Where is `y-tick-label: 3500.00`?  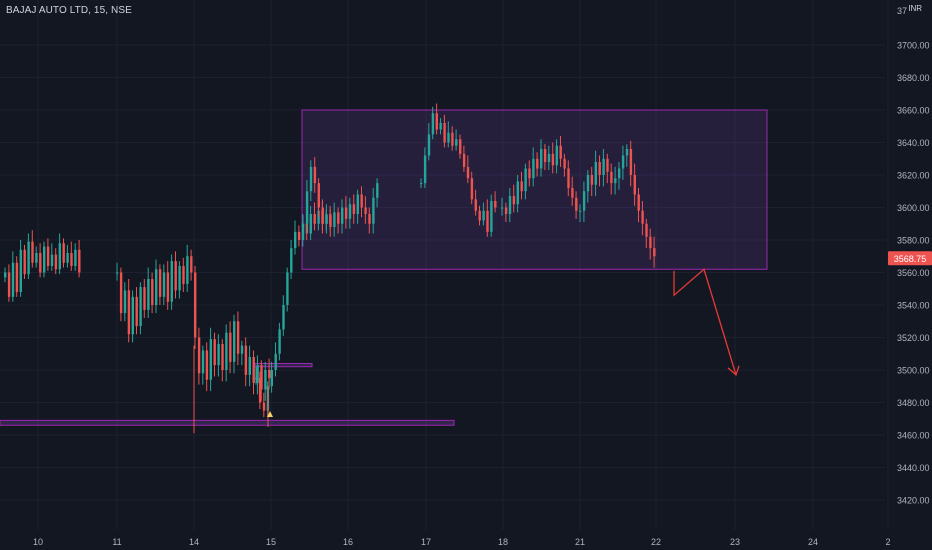 y-tick-label: 3500.00 is located at coordinates (913, 371).